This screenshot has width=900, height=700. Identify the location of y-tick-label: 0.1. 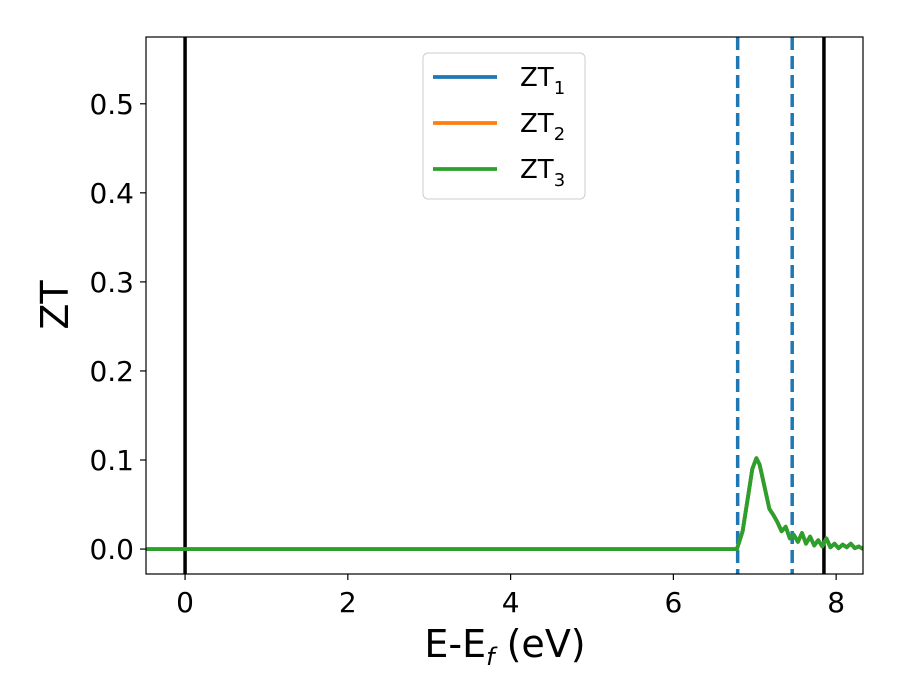
(111, 460).